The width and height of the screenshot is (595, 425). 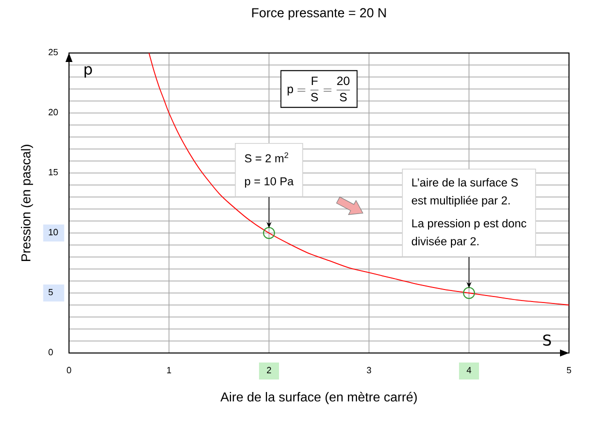 I want to click on x-tick-label: 5, so click(x=569, y=370).